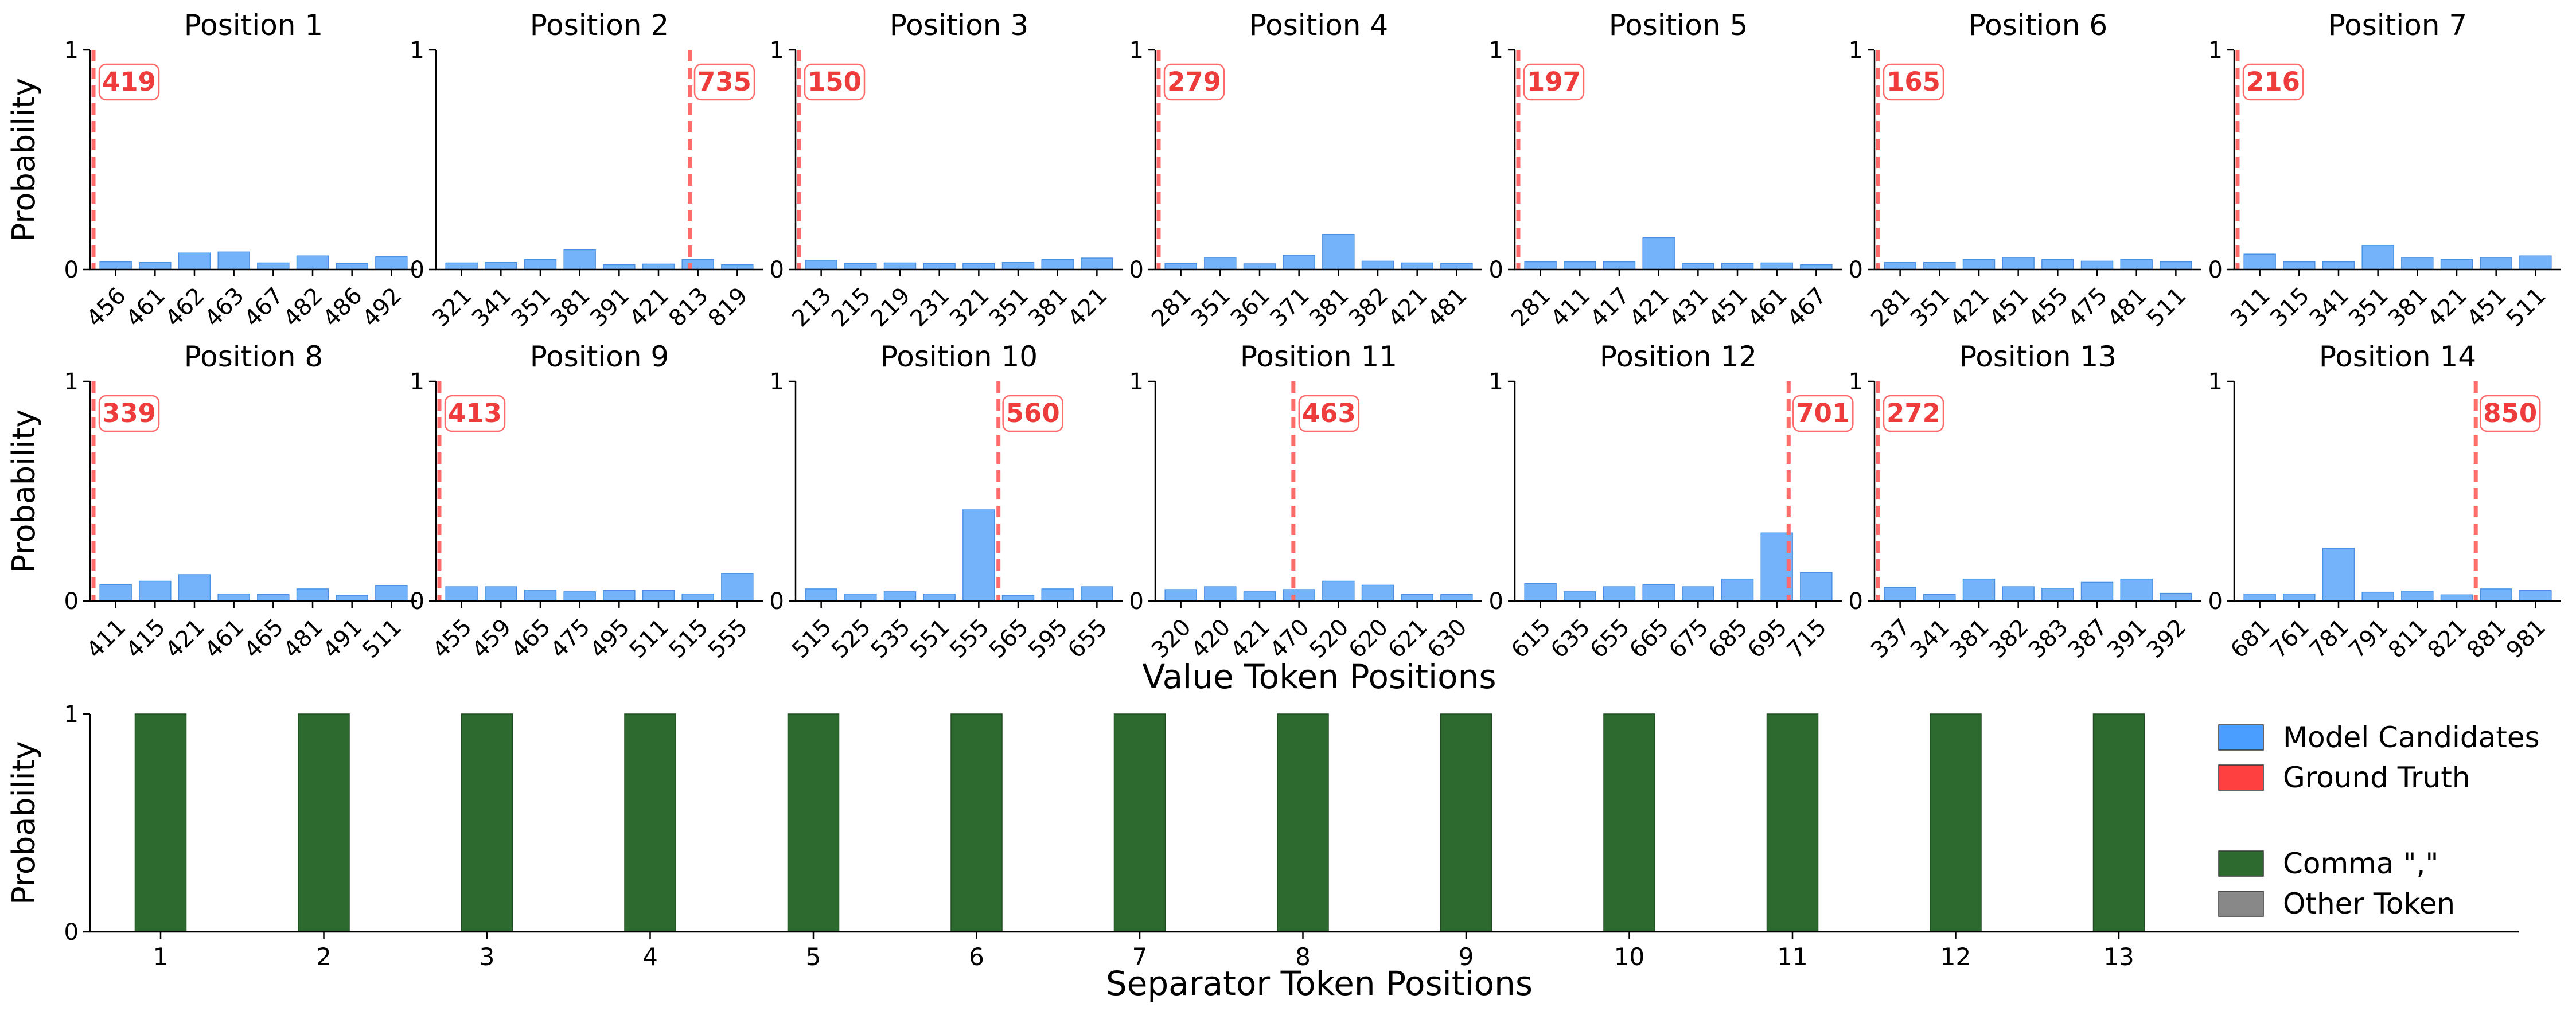 This screenshot has height=1015, width=2576. I want to click on x-tick-label: 525, so click(852, 639).